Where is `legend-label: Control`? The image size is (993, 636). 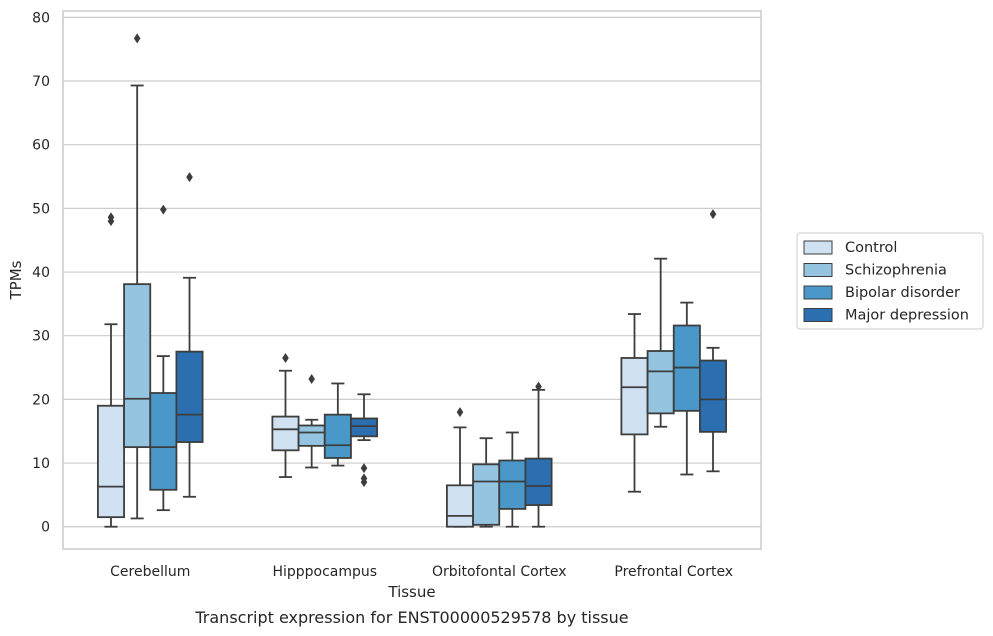
legend-label: Control is located at coordinates (871, 248).